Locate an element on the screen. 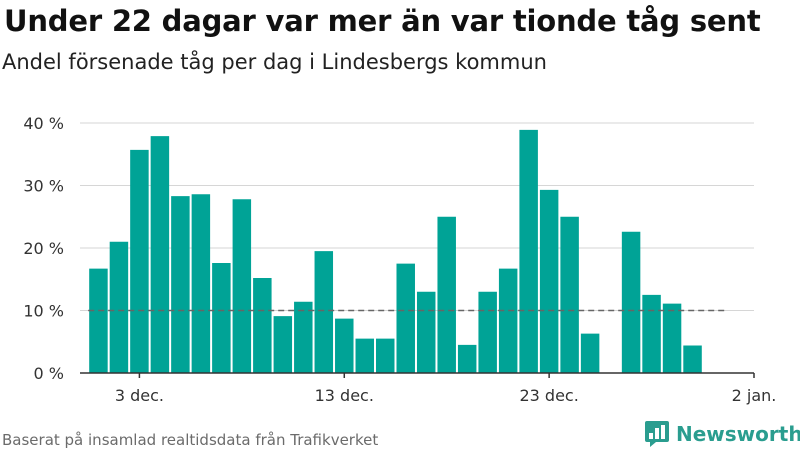  y-tick-label: 0 % is located at coordinates (49, 373).